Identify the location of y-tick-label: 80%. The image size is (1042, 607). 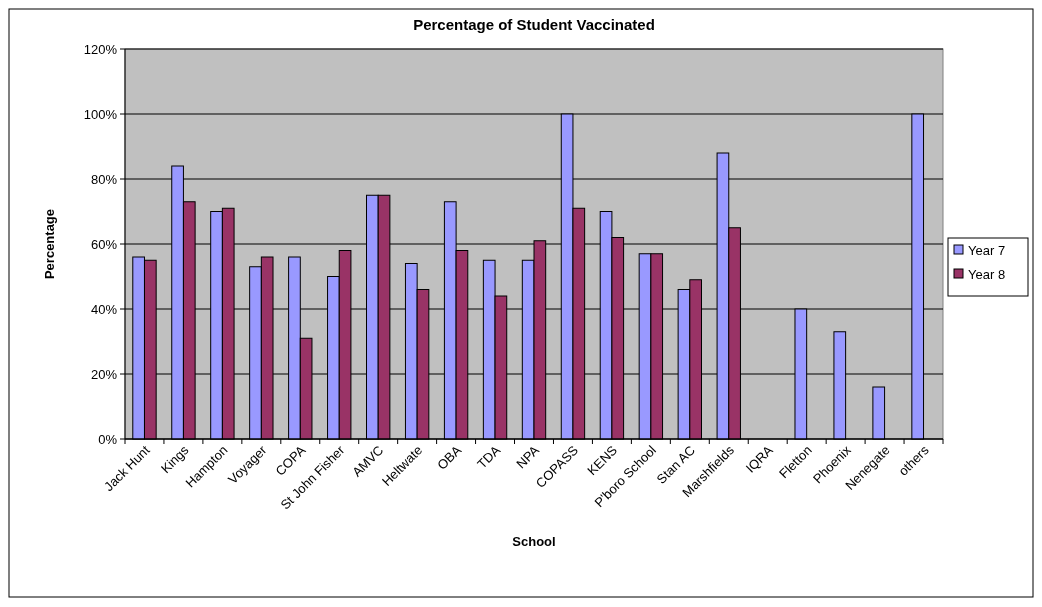
(104, 179).